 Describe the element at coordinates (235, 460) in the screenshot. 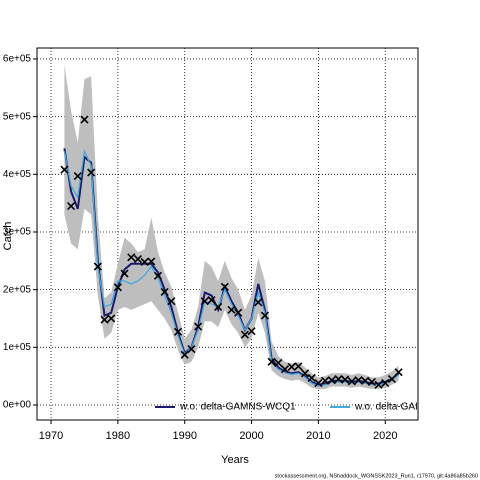

I see `x-axis-label: Years` at that location.